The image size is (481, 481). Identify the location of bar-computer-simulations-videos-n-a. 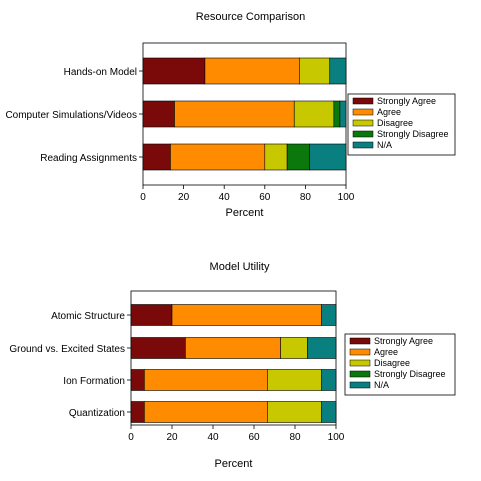
(343, 114).